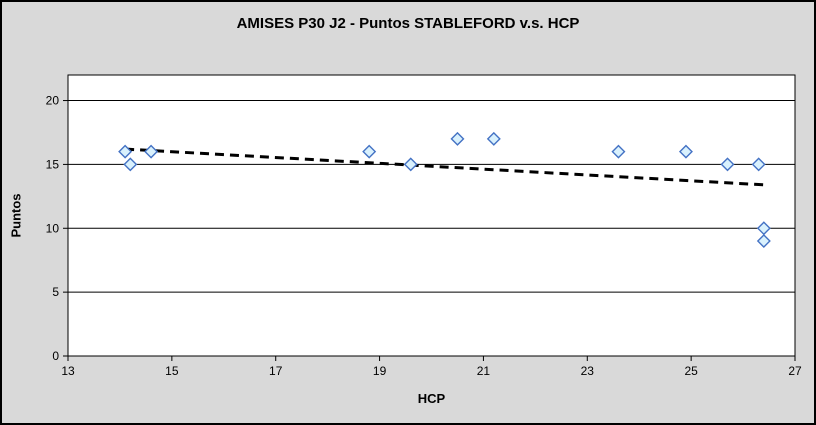 This screenshot has height=425, width=816. Describe the element at coordinates (484, 371) in the screenshot. I see `x-tick-label: 21` at that location.